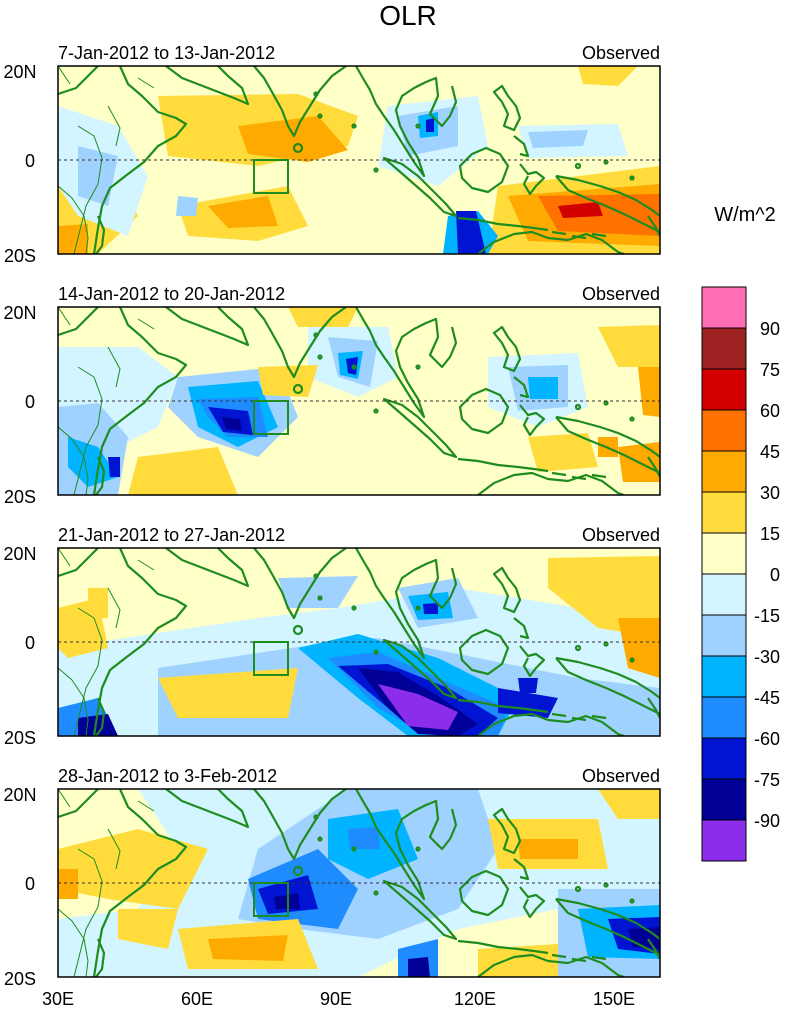 This screenshot has width=791, height=1013. Describe the element at coordinates (166, 53) in the screenshot. I see `panel-date-range: 7-Jan-2012 to 13-Jan-2012` at that location.